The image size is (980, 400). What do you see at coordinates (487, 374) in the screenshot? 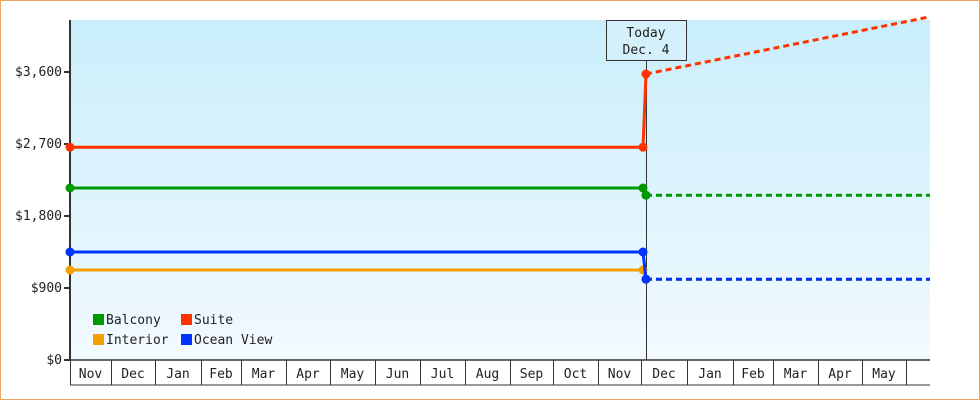
I see `x-tick-label: Aug` at bounding box center [487, 374].